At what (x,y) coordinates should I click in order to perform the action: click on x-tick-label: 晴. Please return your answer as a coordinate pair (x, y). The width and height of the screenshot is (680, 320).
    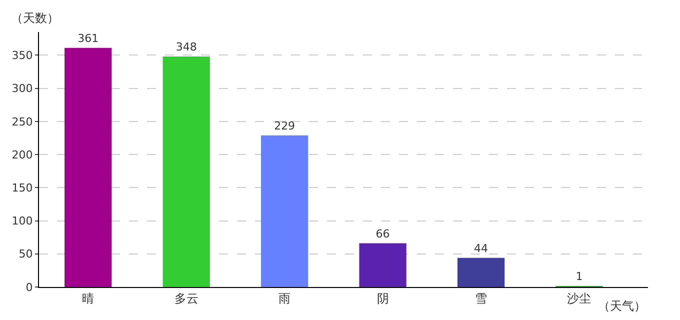
    Looking at the image, I should click on (88, 298).